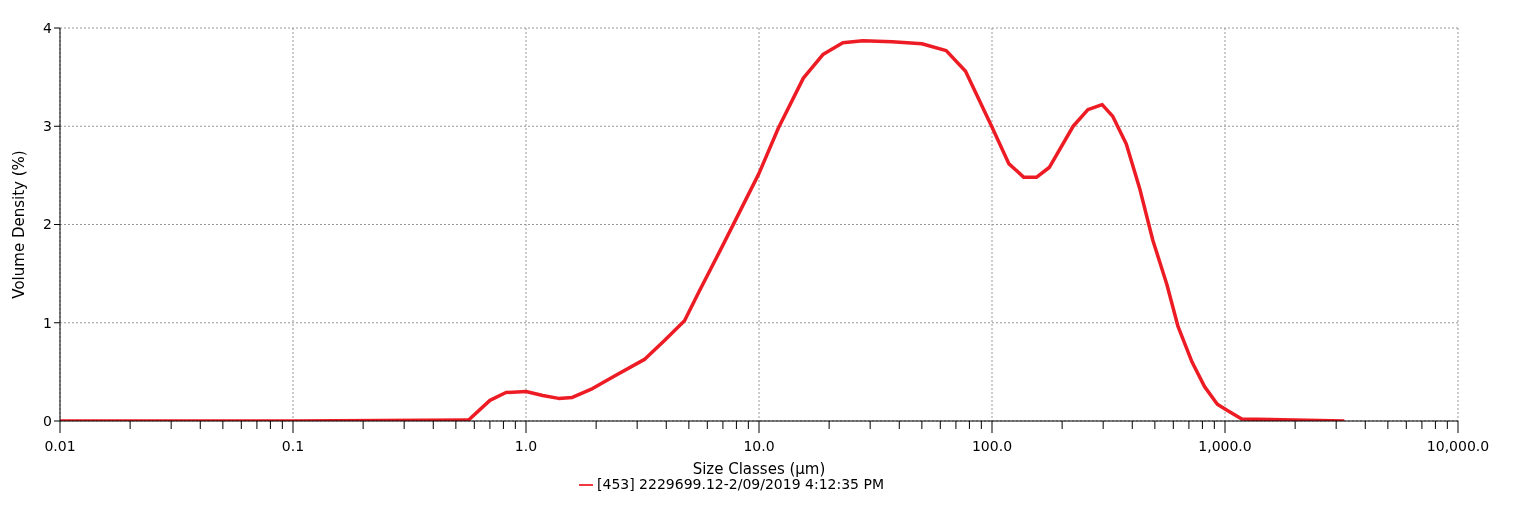 The width and height of the screenshot is (1519, 529). What do you see at coordinates (740, 484) in the screenshot?
I see `legend-label: [453] 2229699.12-2/09/2019 4:12:35 PM` at bounding box center [740, 484].